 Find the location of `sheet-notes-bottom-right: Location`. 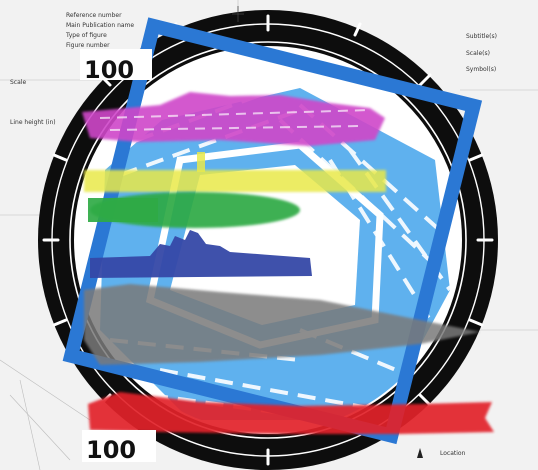

sheet-notes-bottom-right: Location is located at coordinates (453, 453).